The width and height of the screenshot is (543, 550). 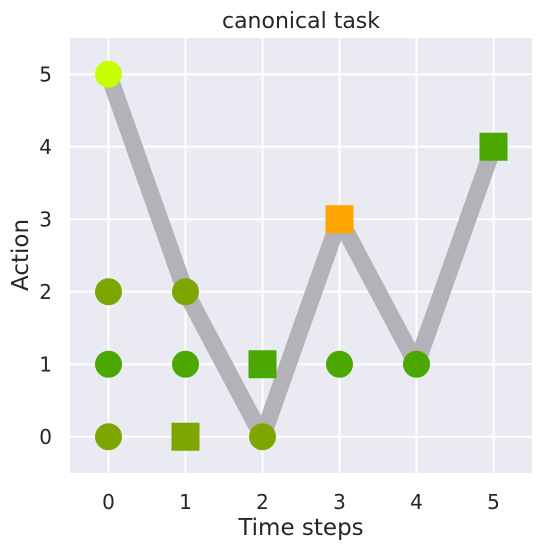 What do you see at coordinates (416, 502) in the screenshot?
I see `x-tick-label: 4` at bounding box center [416, 502].